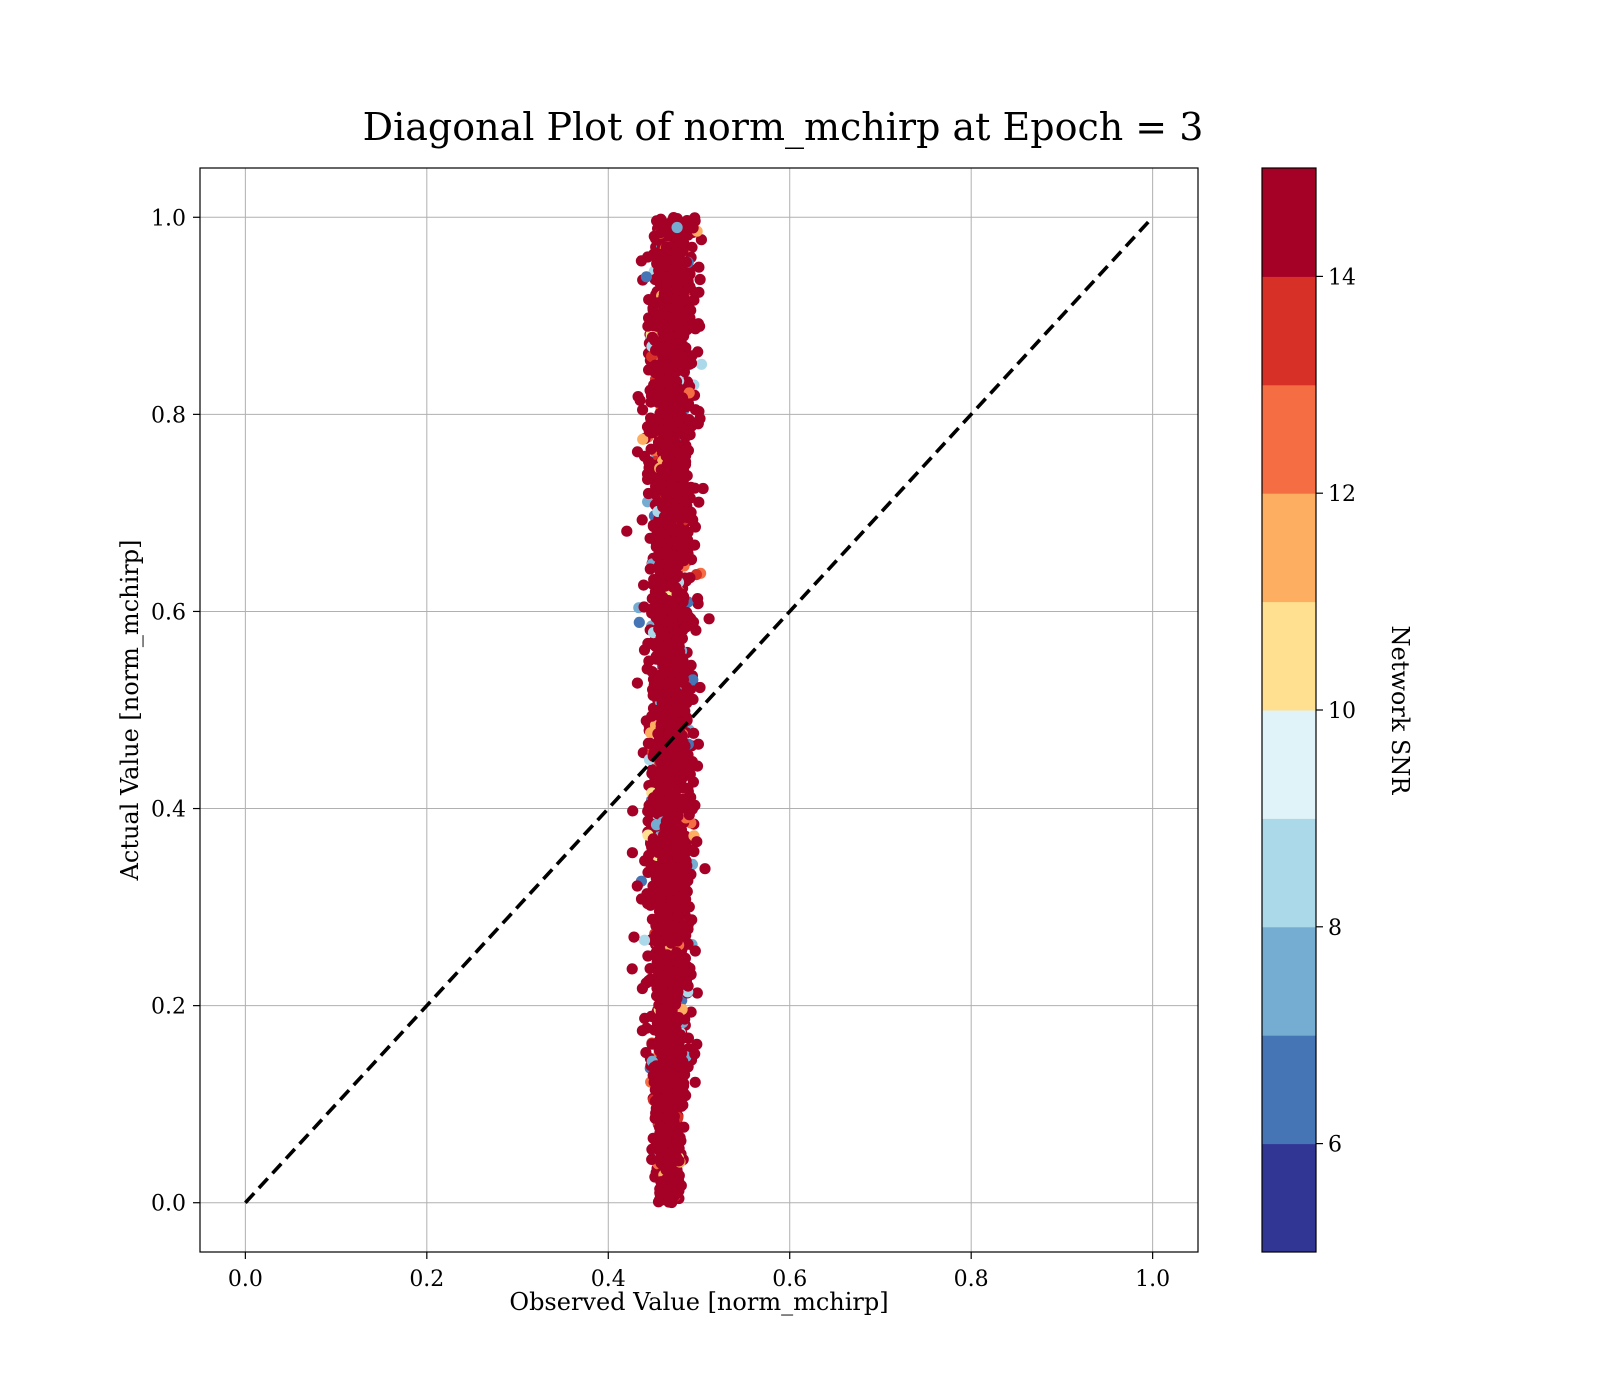  Describe the element at coordinates (1335, 1145) in the screenshot. I see `colorbar-tick-label: 6` at that location.